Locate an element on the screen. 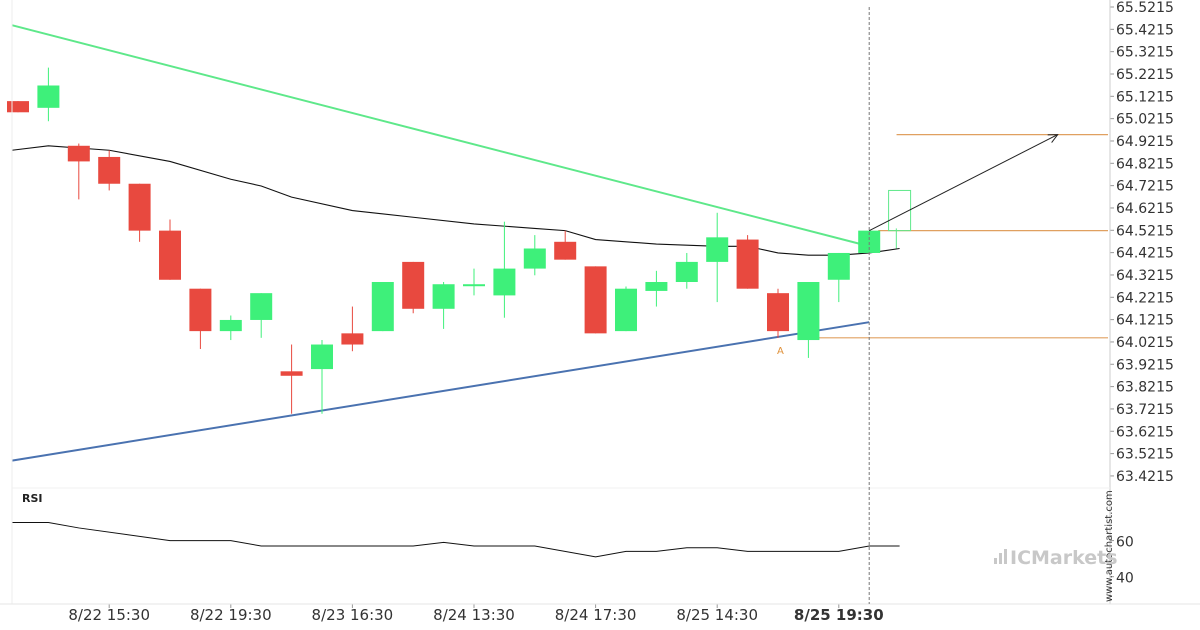  time-tick-label: 8/25 19:30 is located at coordinates (839, 615).